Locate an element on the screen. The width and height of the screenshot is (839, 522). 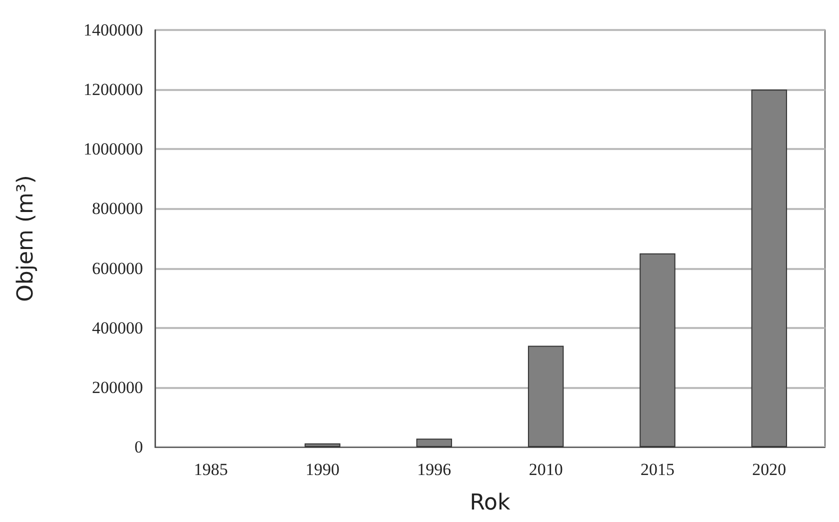
y-tick-label: 600000 is located at coordinates (117, 268).